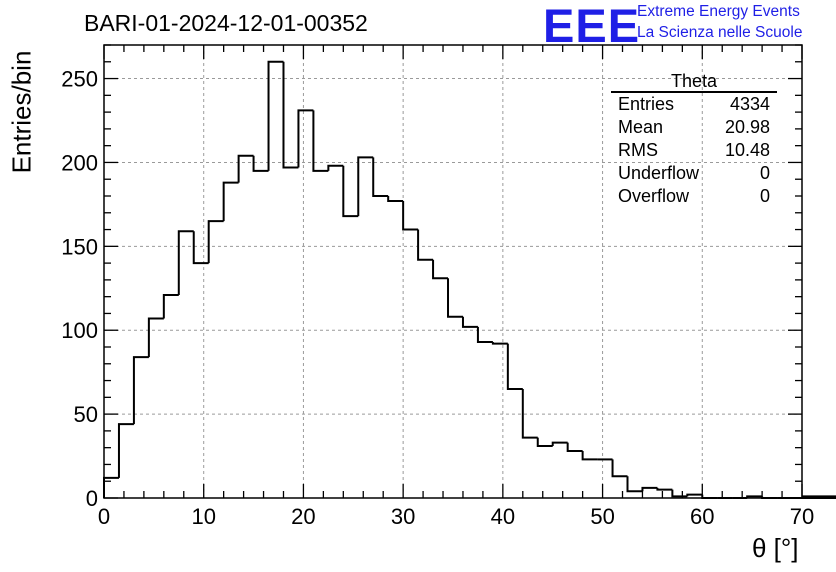 Image resolution: width=836 pixels, height=572 pixels. I want to click on y-tick-label: 200, so click(79, 162).